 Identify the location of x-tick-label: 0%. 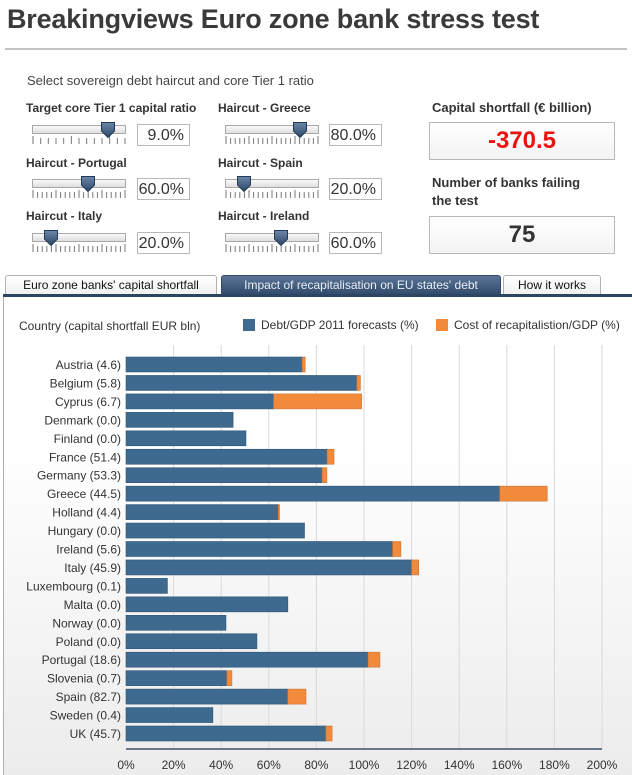
(126, 765).